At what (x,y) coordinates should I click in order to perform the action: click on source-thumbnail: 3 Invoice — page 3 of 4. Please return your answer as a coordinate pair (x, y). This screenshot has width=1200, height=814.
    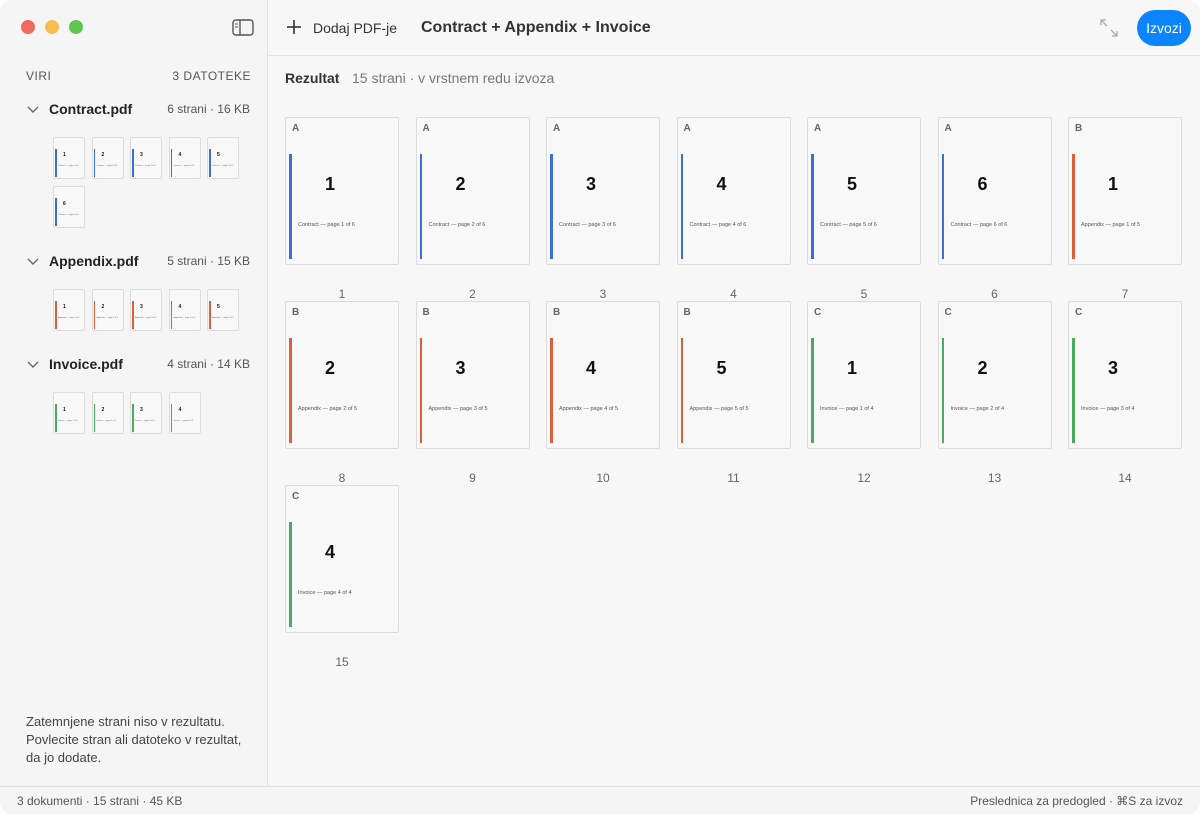
    Looking at the image, I should click on (146, 413).